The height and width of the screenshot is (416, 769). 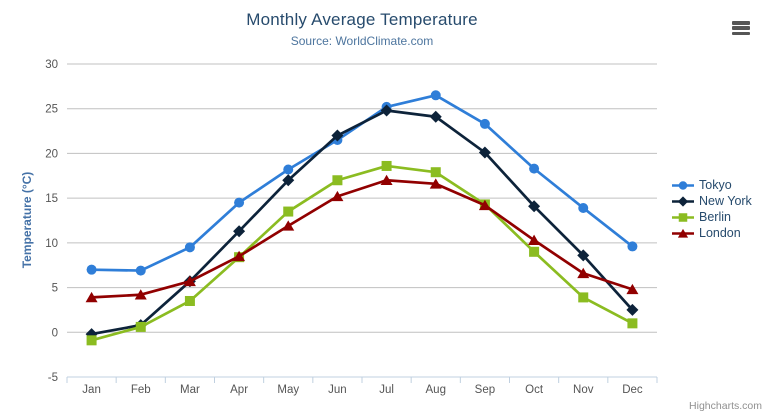 I want to click on y-tick-label: 10, so click(x=51, y=244).